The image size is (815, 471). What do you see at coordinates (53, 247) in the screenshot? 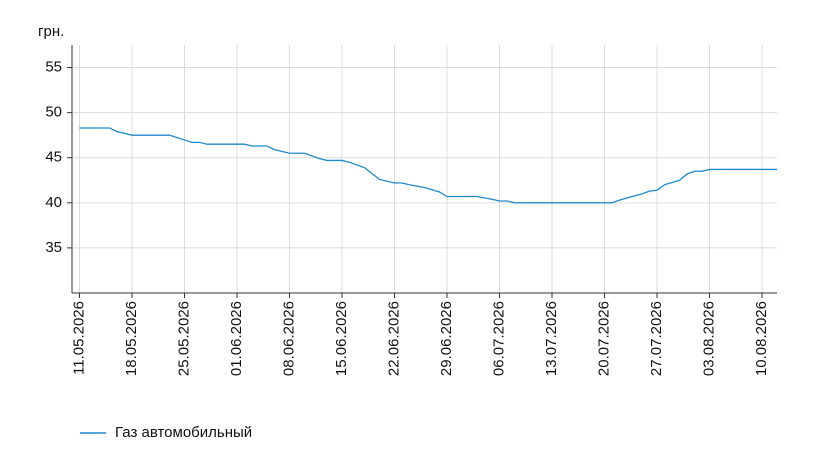
I see `y-tick-label: 35` at bounding box center [53, 247].